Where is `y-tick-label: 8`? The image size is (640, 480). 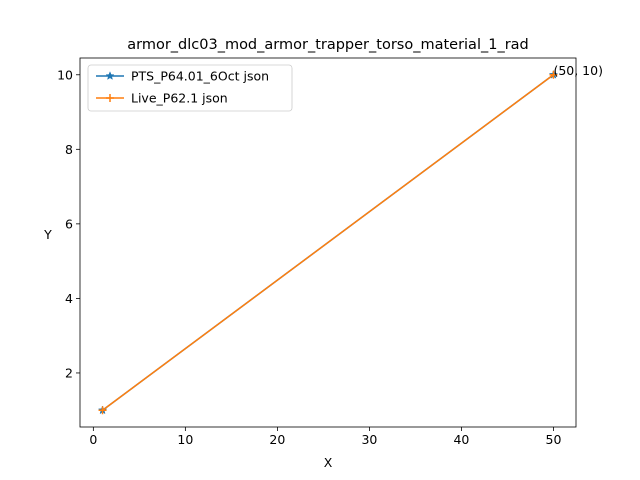
y-tick-label: 8 is located at coordinates (69, 149).